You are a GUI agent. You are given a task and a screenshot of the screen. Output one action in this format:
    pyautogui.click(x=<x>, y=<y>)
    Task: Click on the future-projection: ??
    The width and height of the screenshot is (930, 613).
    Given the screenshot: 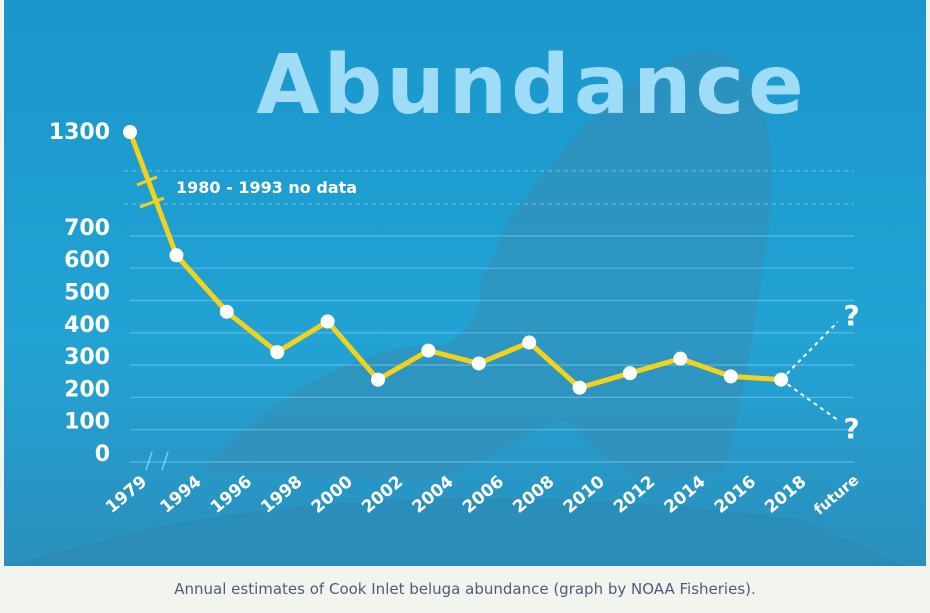 What is the action you would take?
    pyautogui.click(x=820, y=372)
    